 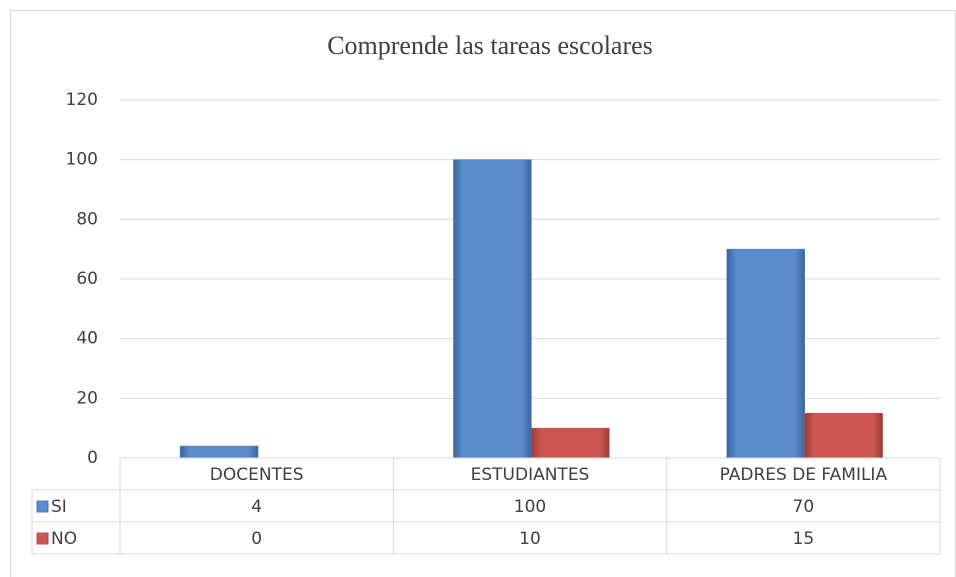 What do you see at coordinates (530, 475) in the screenshot?
I see `x-tick-label: ESTUDIANTES` at bounding box center [530, 475].